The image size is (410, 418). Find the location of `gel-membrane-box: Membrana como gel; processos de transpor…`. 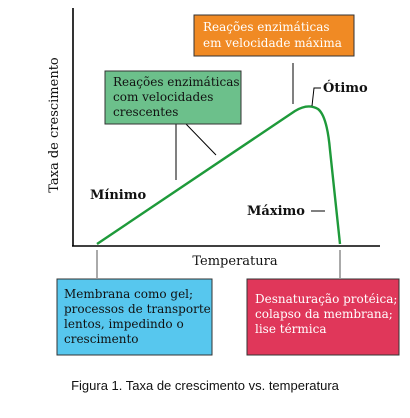

gel-membrane-box: Membrana como gel; processos de transpor… is located at coordinates (134, 317).